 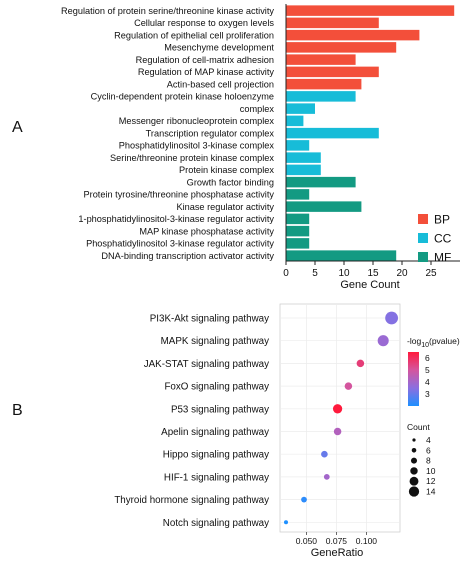 I want to click on bar-x-tick-label: 20, so click(x=402, y=273).